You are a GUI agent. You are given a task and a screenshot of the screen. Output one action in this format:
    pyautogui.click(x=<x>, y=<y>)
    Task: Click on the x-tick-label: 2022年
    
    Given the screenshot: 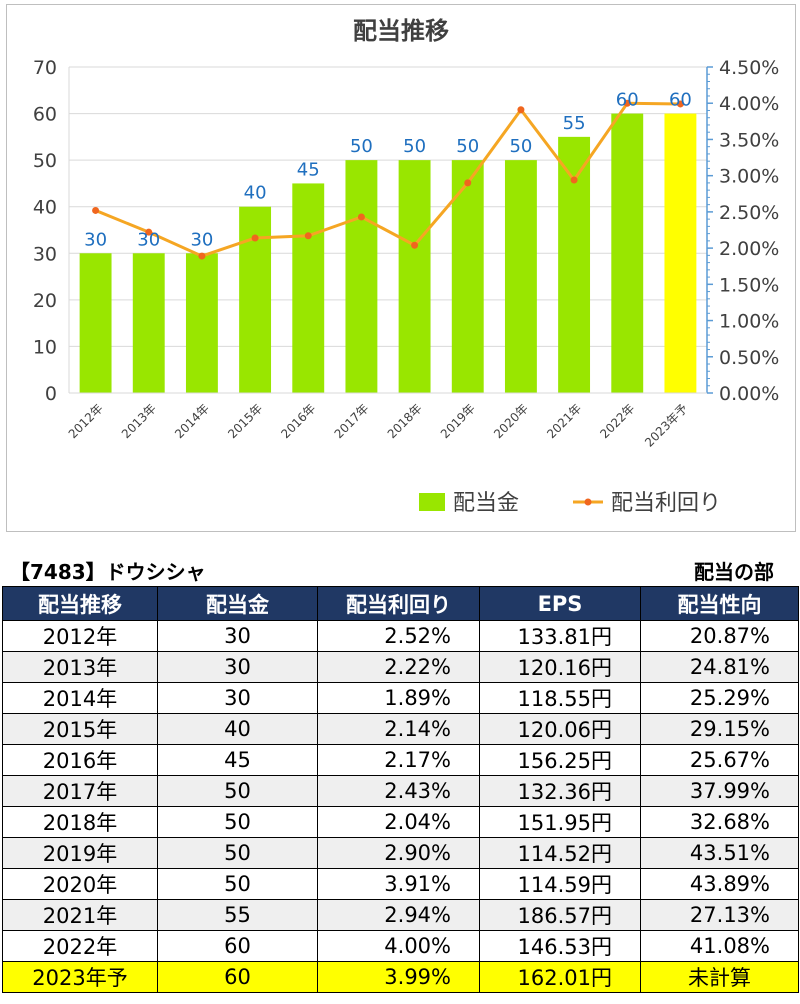 What is the action you would take?
    pyautogui.click(x=617, y=421)
    